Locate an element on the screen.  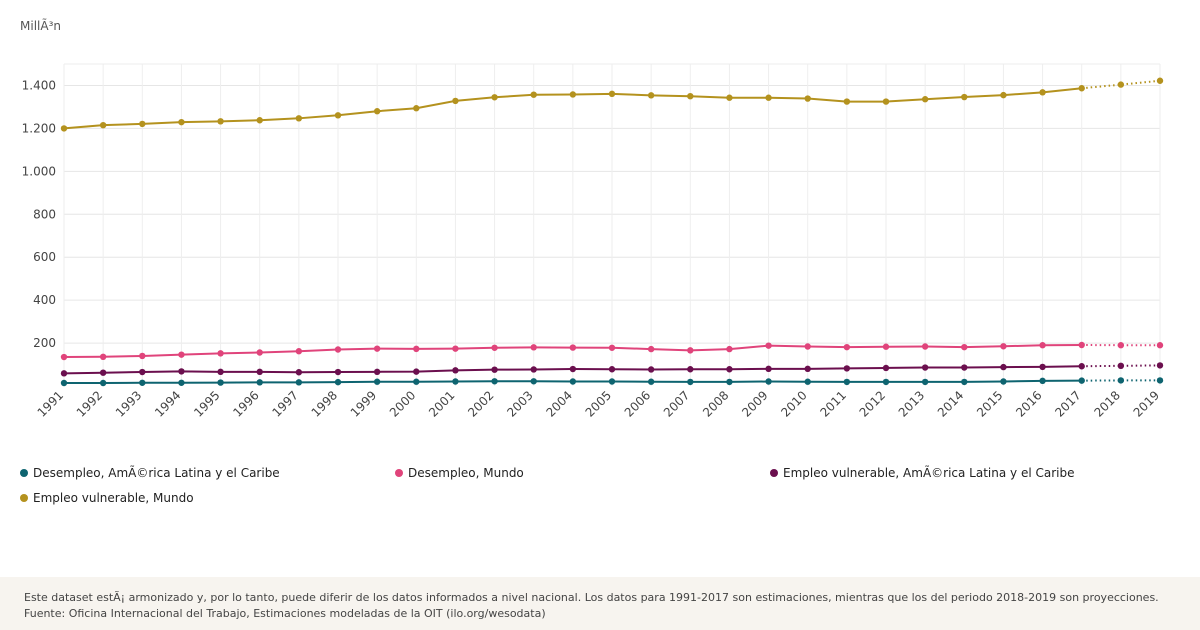
x-tick-label: 1997 is located at coordinates (284, 403).